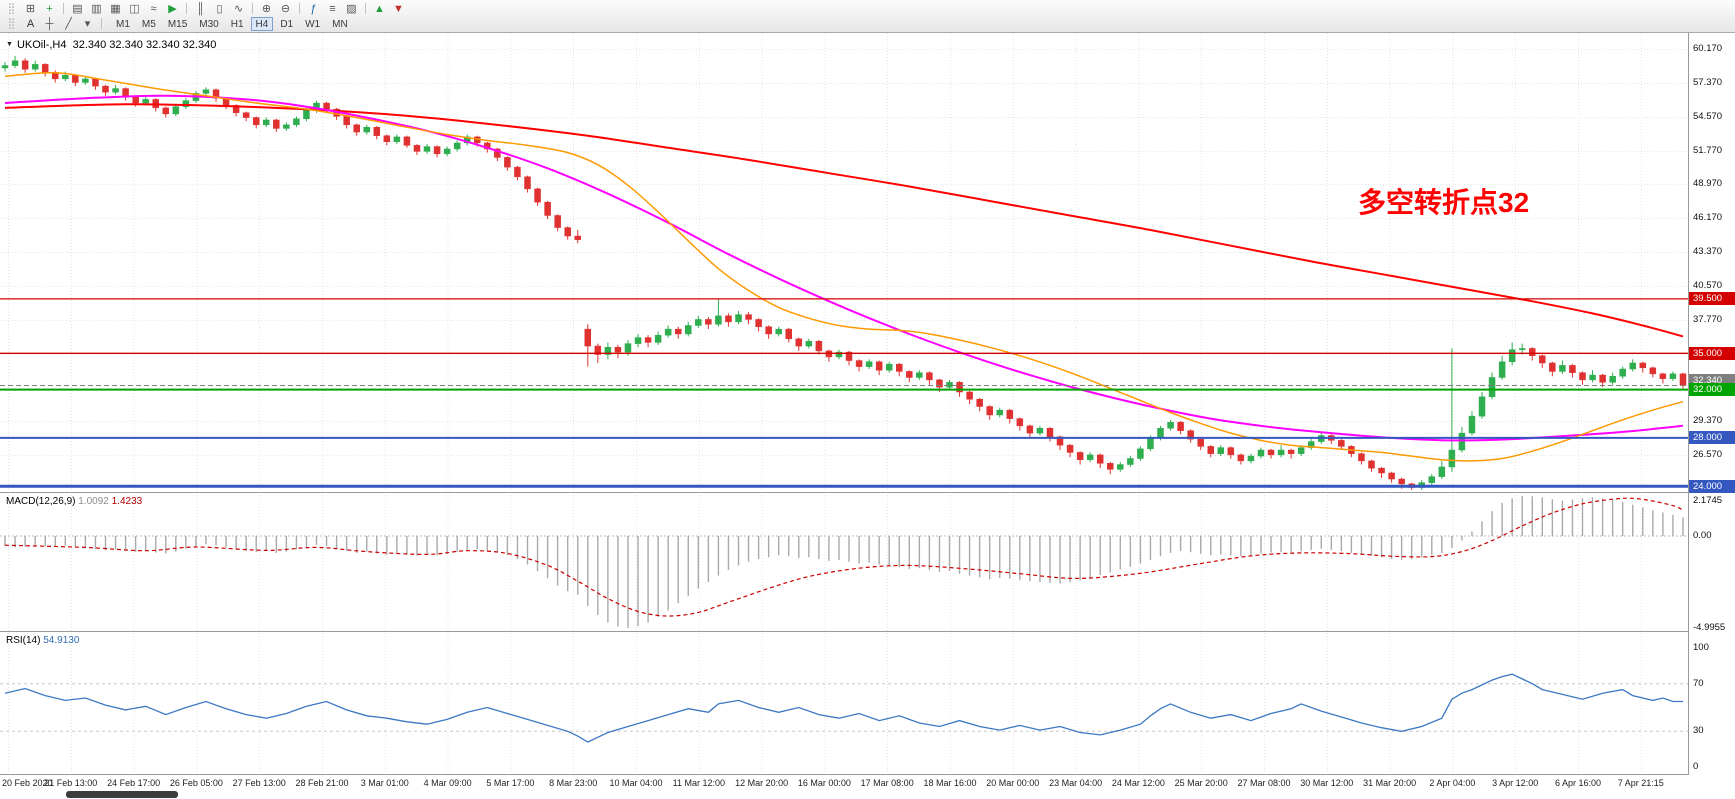  I want to click on navigator-icon: ▦, so click(115, 8).